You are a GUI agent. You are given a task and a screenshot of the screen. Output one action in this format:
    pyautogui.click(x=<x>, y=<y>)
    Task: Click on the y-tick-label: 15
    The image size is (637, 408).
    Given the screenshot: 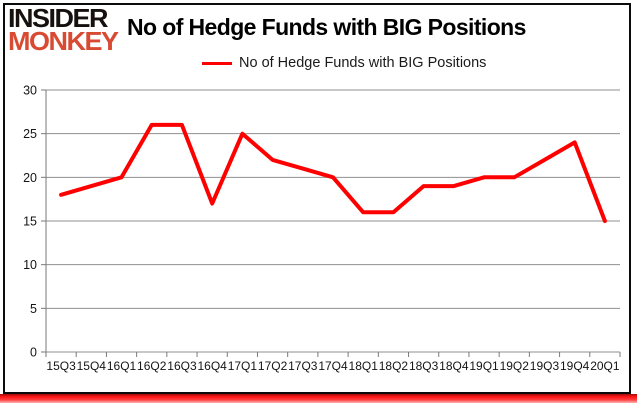 What is the action you would take?
    pyautogui.click(x=30, y=222)
    